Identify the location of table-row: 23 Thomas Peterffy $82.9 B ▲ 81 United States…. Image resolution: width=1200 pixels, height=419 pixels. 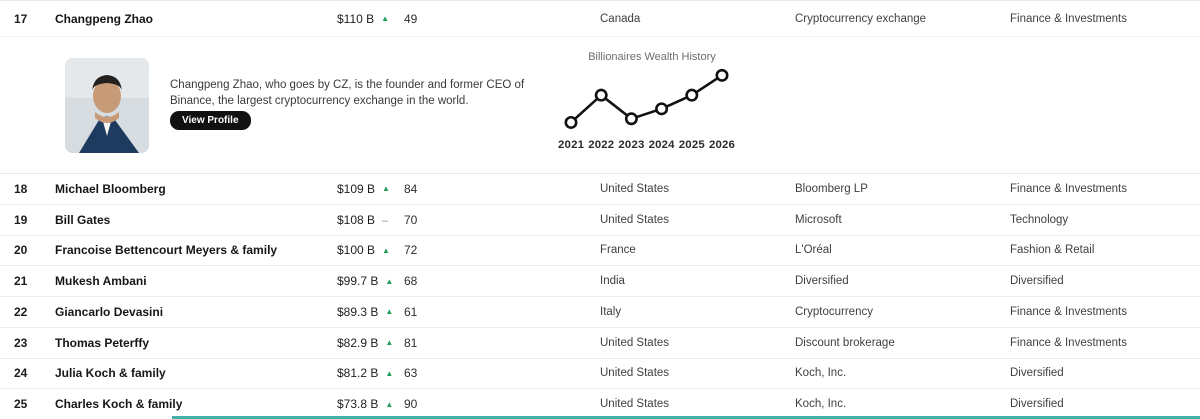
(600, 343).